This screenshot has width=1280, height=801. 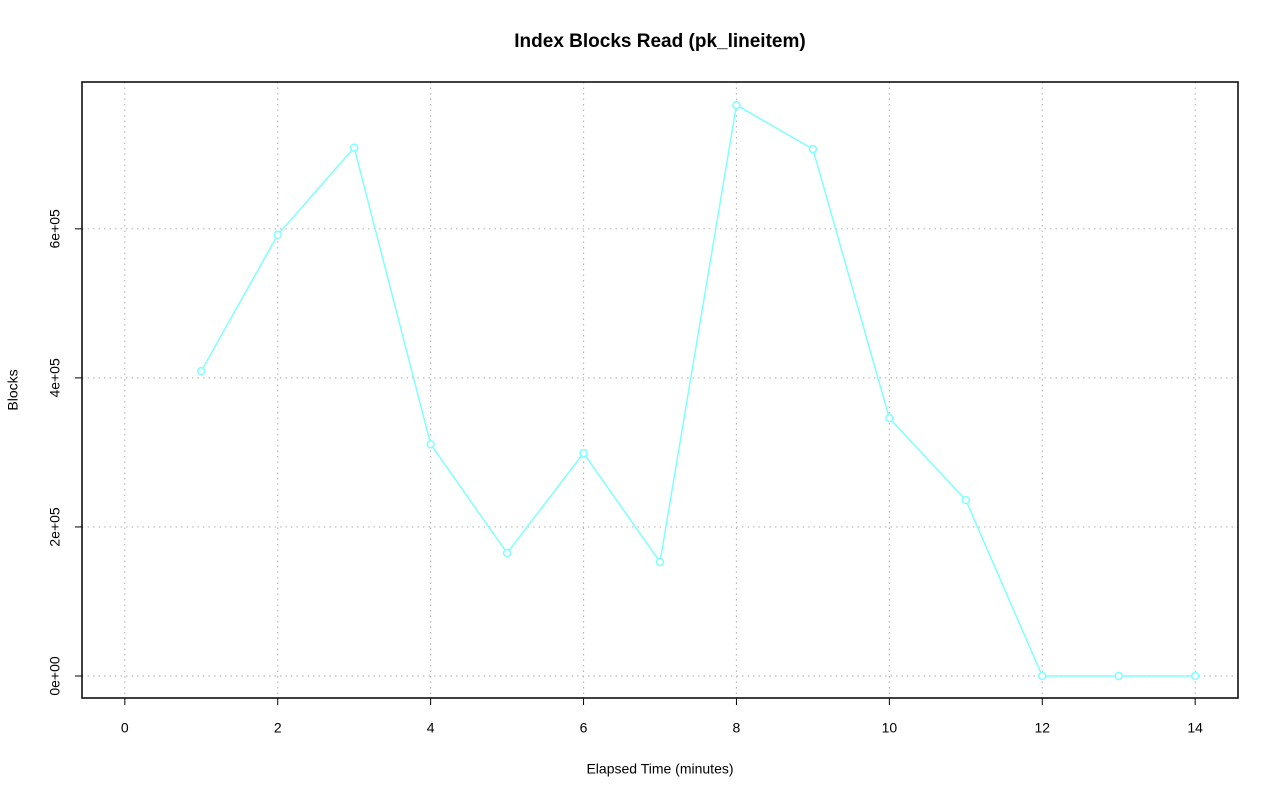 What do you see at coordinates (278, 728) in the screenshot?
I see `x-tick-label: 2` at bounding box center [278, 728].